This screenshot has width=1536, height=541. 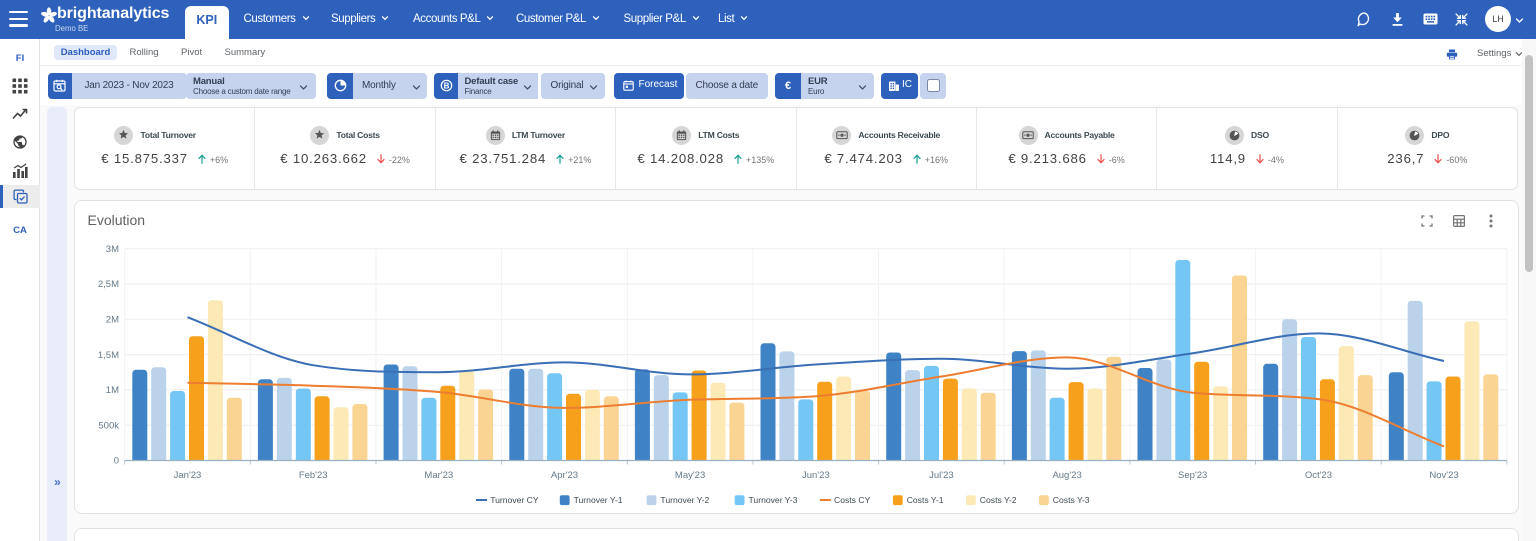 I want to click on svg-text: Turnover Y-1, so click(x=598, y=500).